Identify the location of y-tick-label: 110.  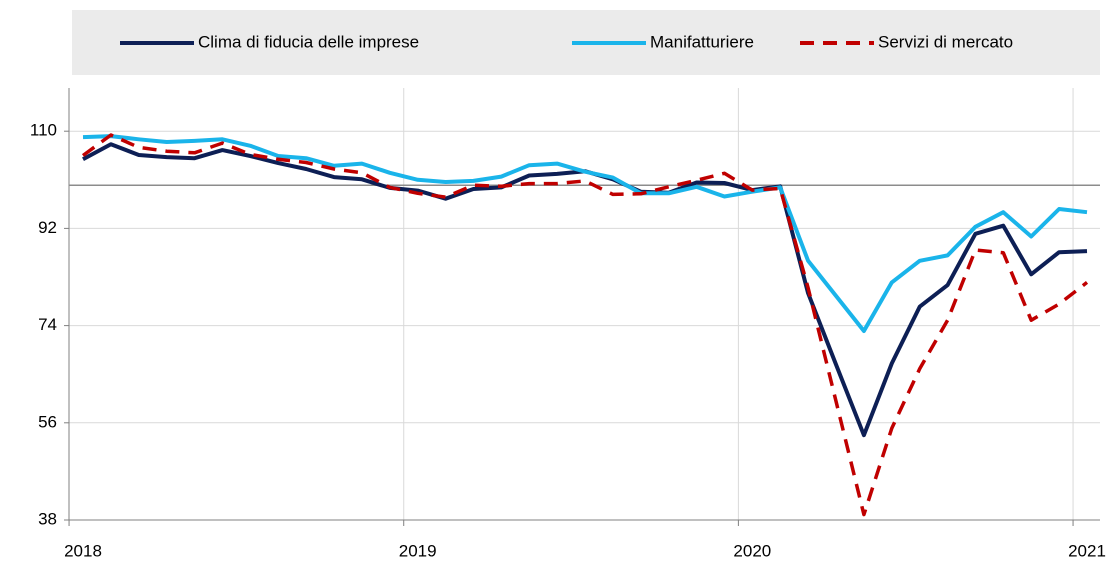
(43, 130).